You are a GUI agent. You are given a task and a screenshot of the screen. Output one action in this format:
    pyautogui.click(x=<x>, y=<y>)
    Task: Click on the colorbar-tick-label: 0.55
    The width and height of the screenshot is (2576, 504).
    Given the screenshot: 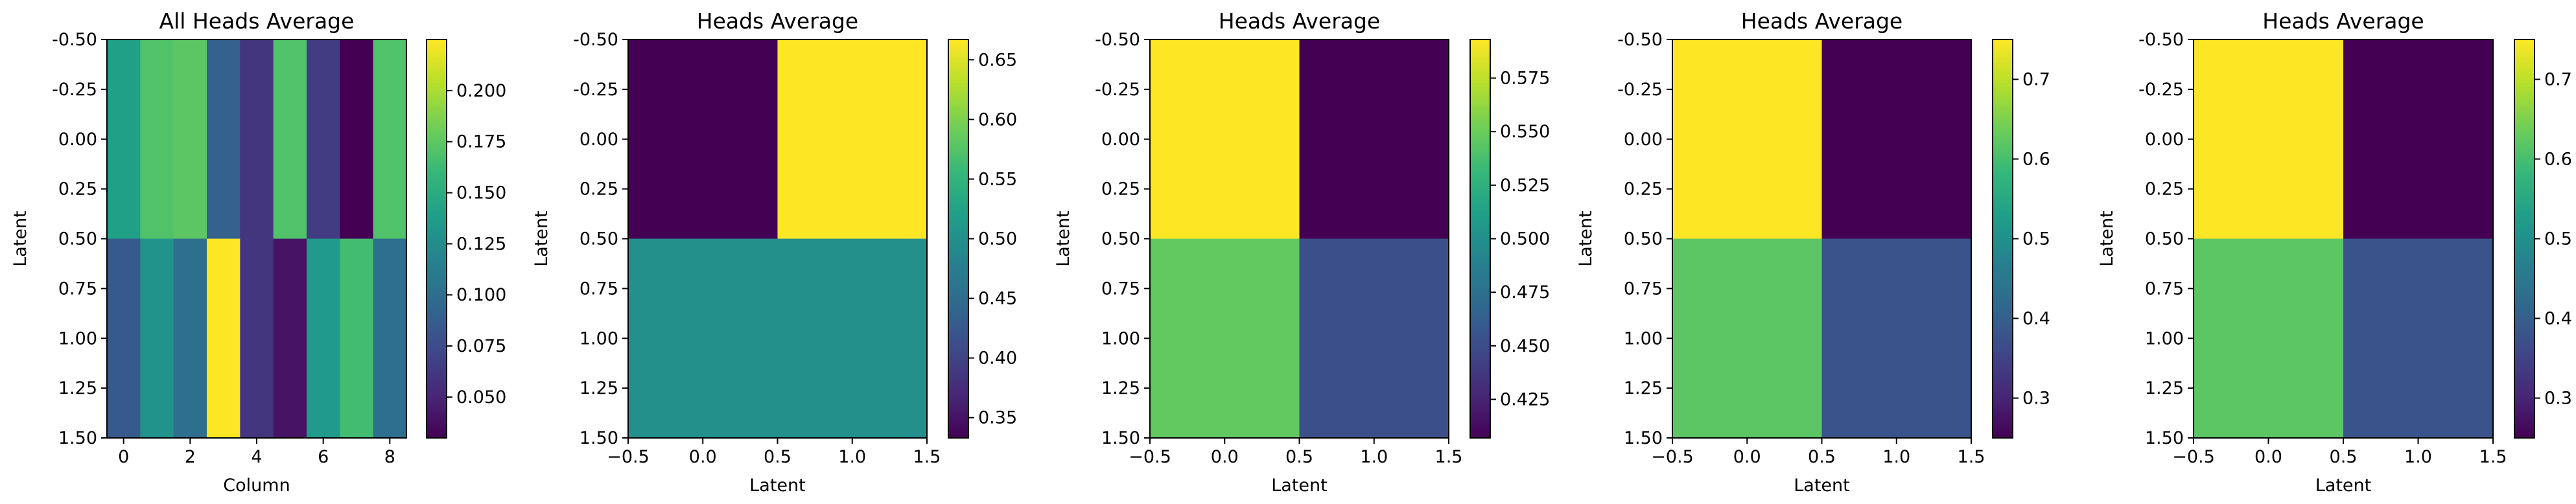 What is the action you would take?
    pyautogui.click(x=997, y=179)
    